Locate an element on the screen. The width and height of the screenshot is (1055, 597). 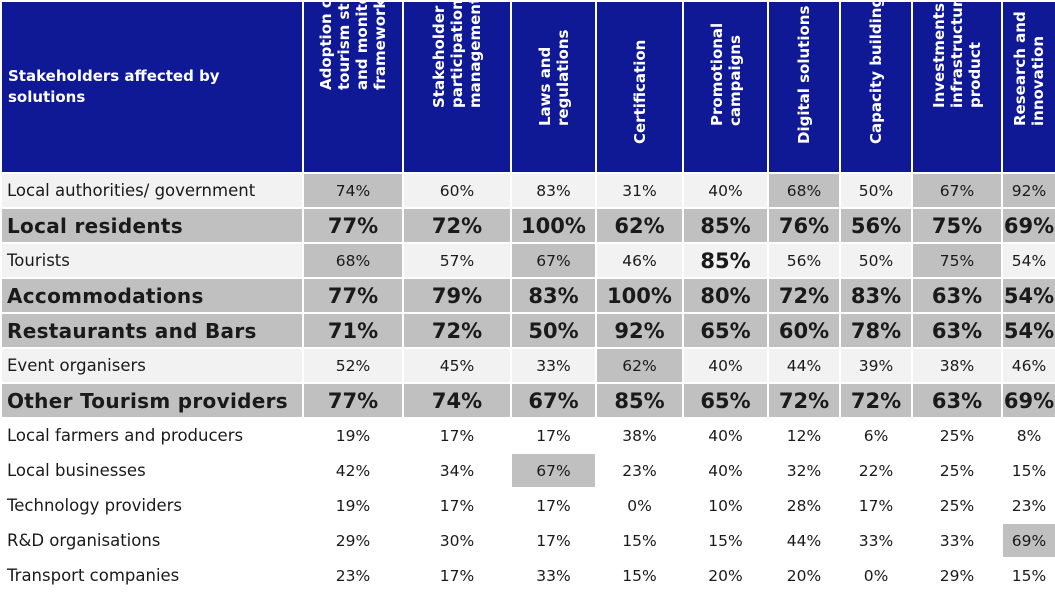
row-label: Local businesses is located at coordinates (152, 470).